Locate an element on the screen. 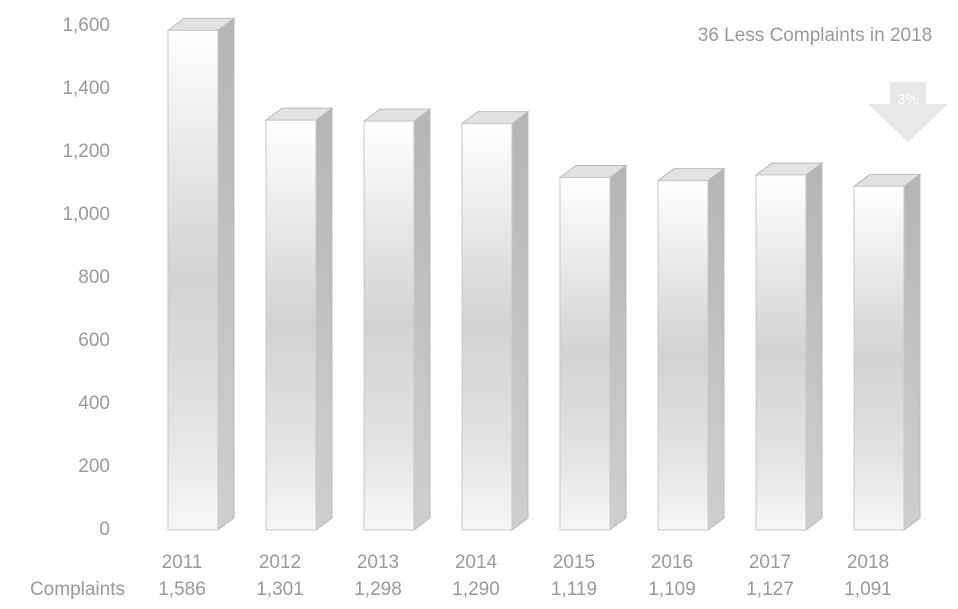 This screenshot has height=609, width=958. value-label: 1,298 is located at coordinates (378, 589).